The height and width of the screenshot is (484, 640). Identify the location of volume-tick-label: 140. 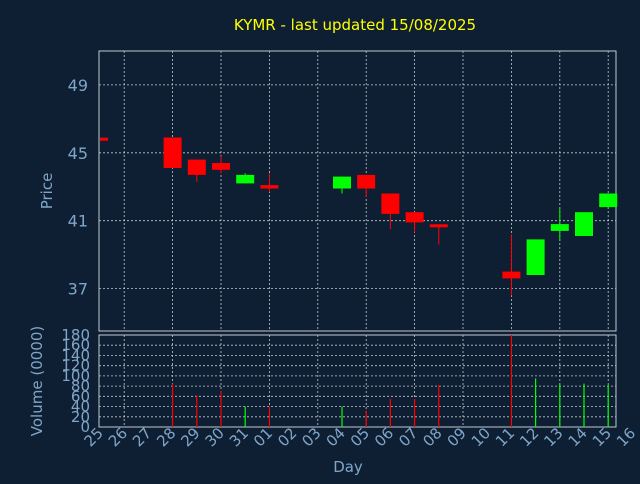
(75, 355).